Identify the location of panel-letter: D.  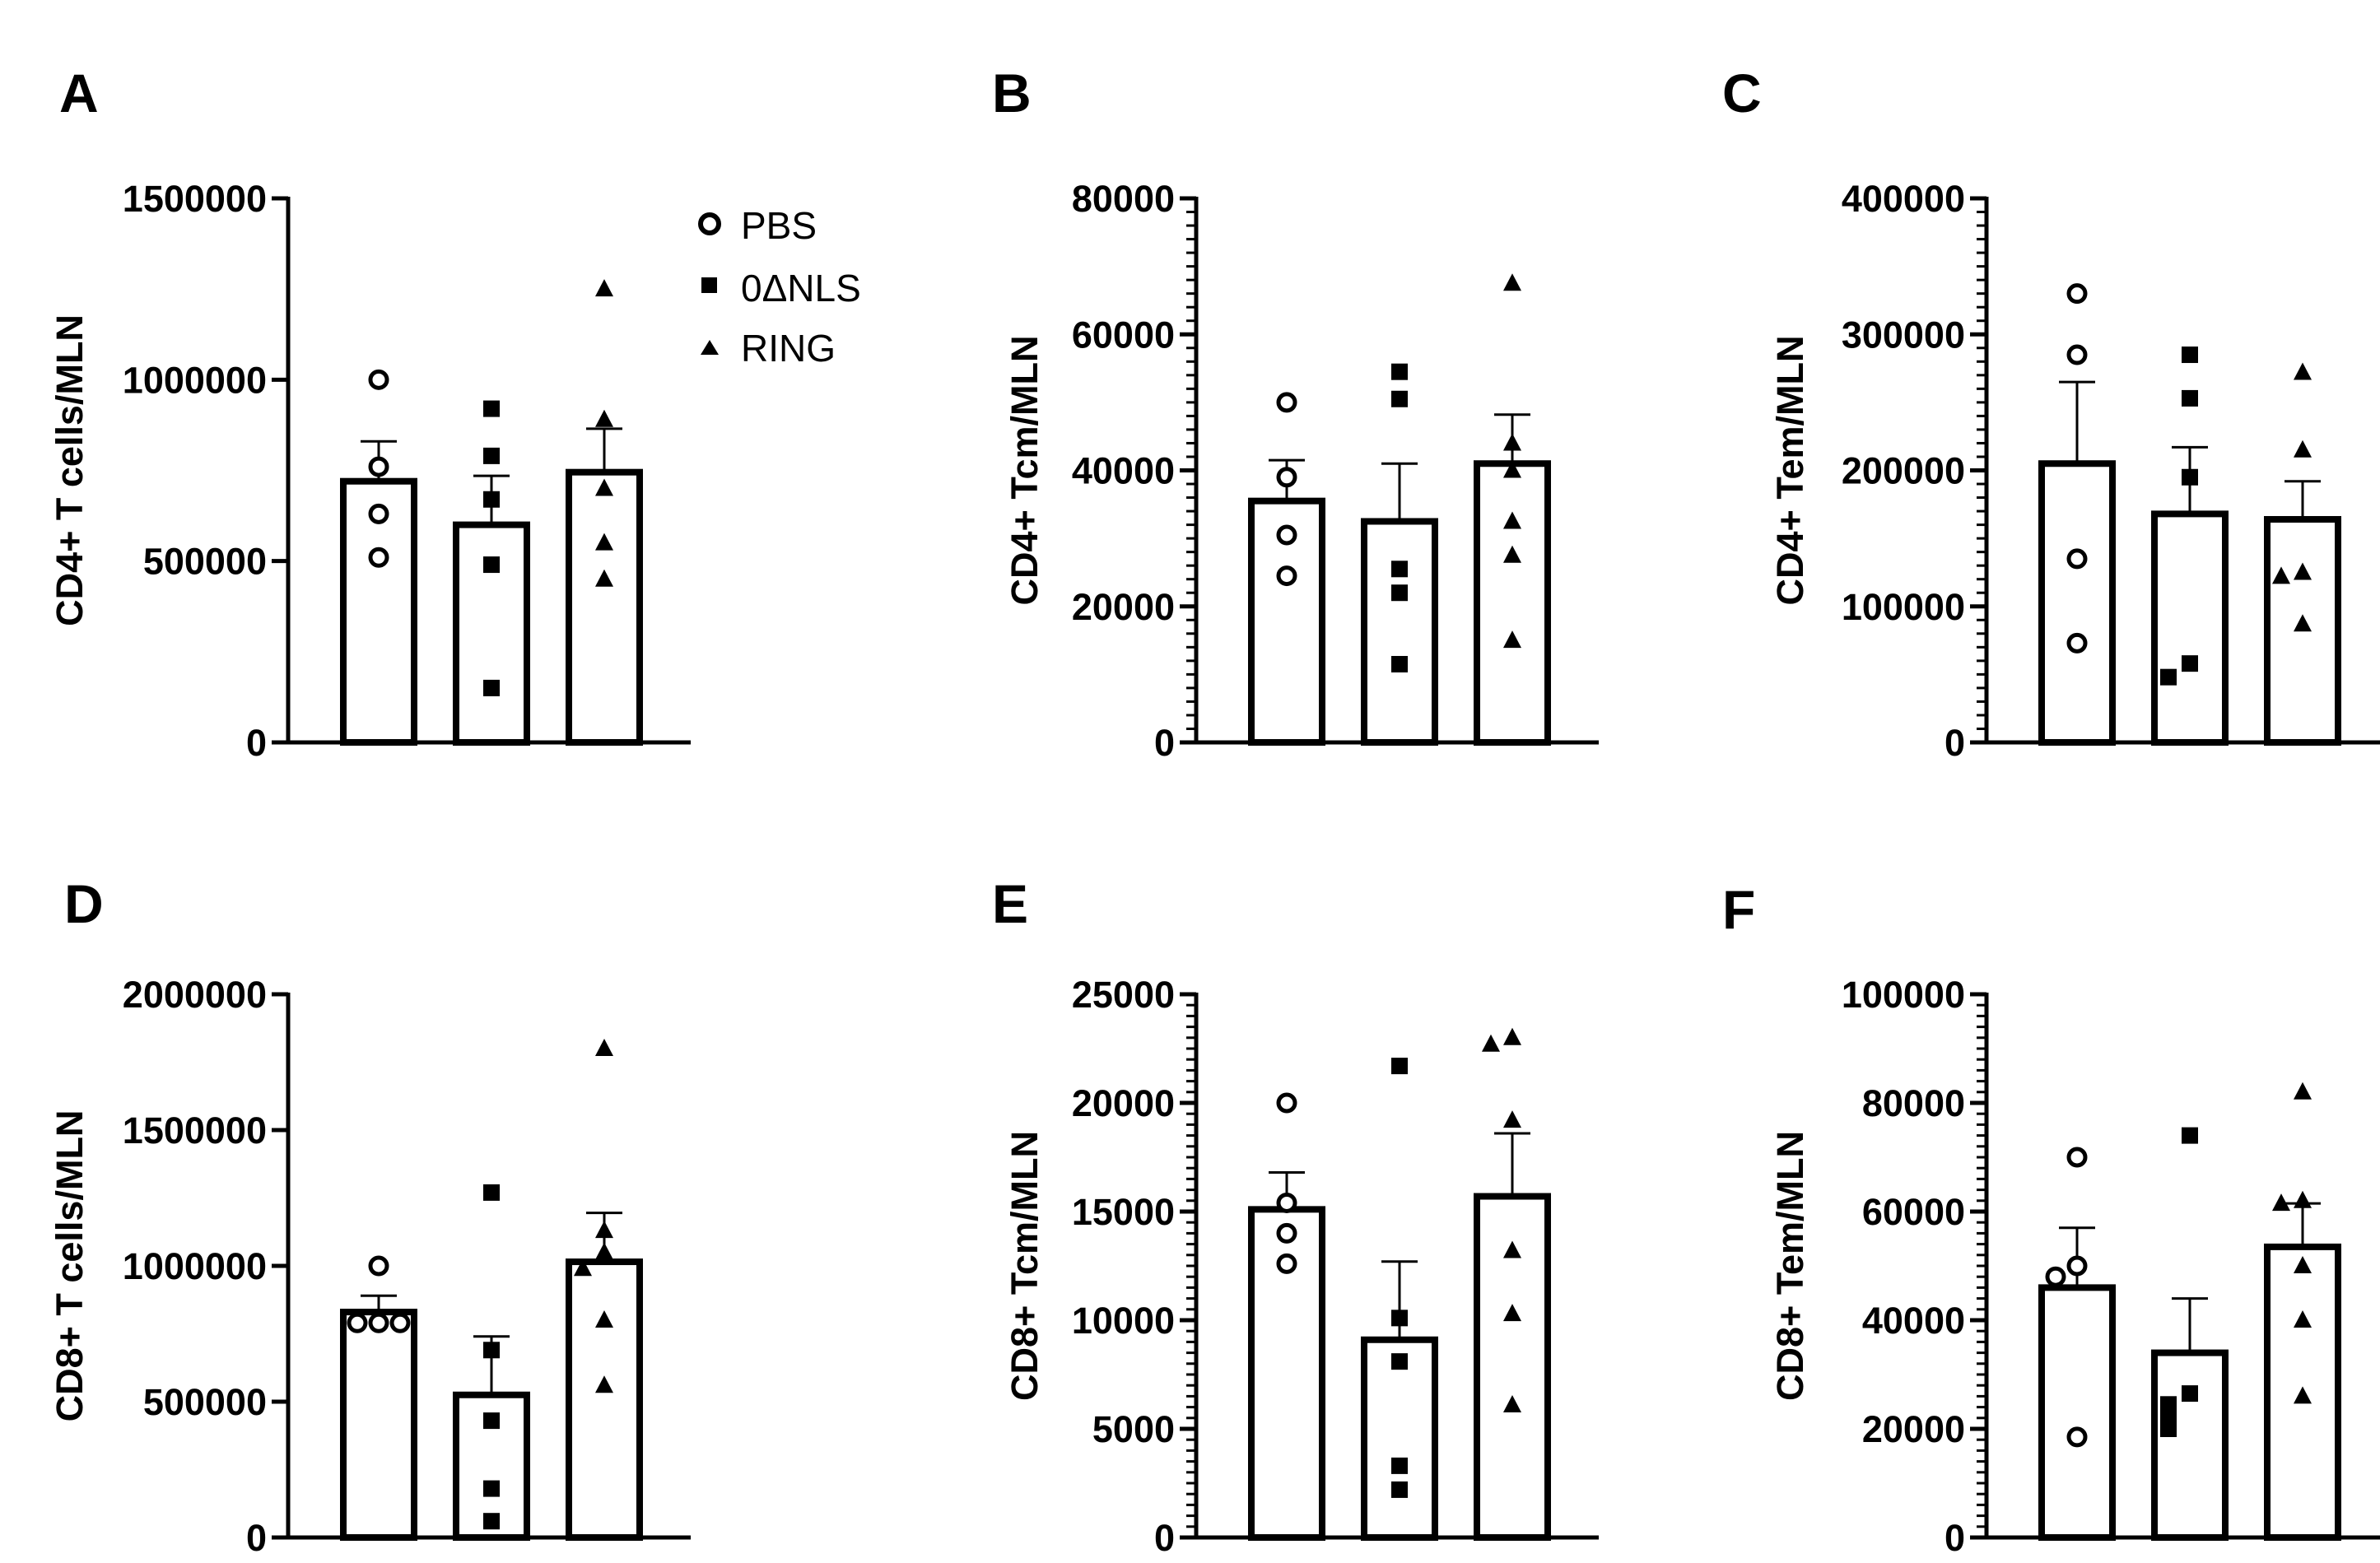
(84, 903).